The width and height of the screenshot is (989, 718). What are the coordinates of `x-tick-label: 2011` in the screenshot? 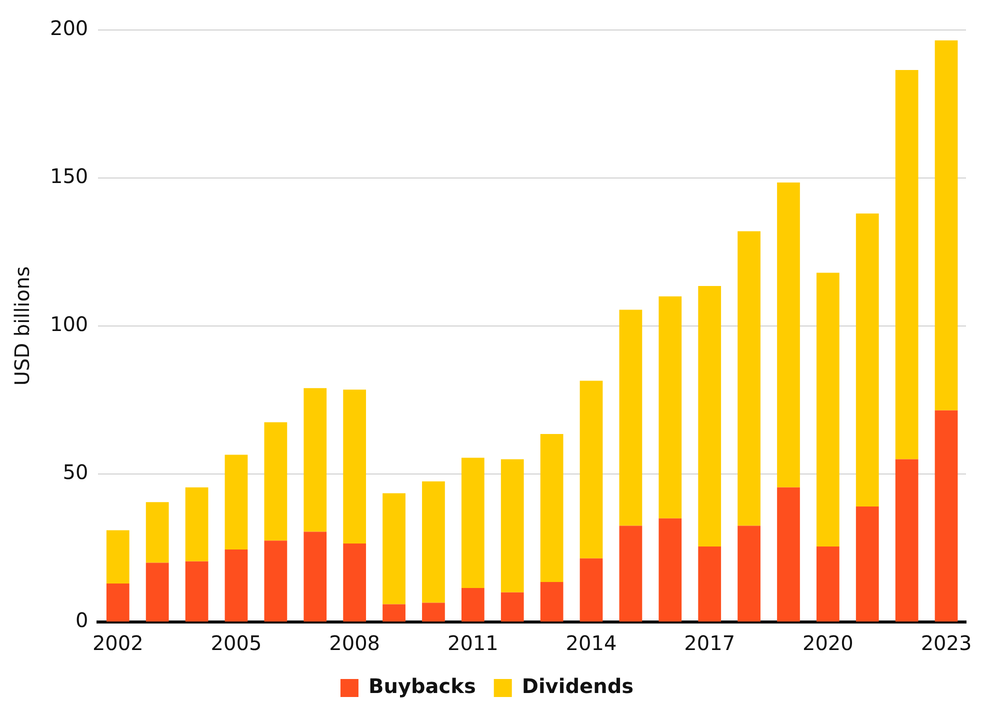 It's located at (472, 643).